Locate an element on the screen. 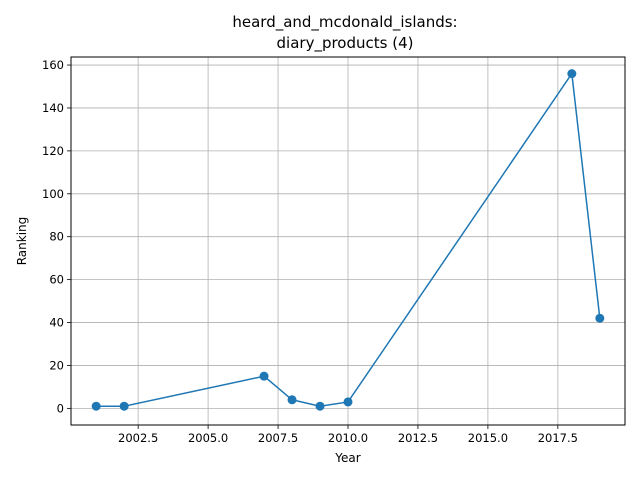 This screenshot has width=640, height=480. y-tick-label: 40 is located at coordinates (56, 323).